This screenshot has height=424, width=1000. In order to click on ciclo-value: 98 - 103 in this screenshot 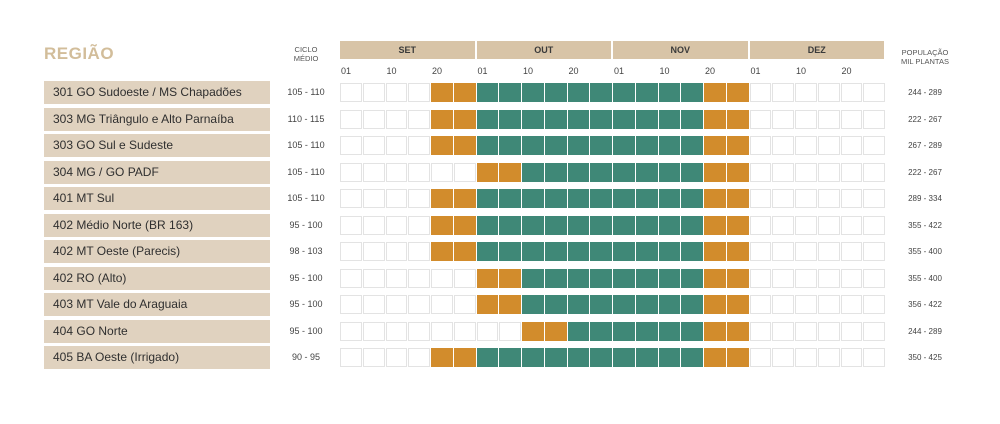, I will do `click(306, 251)`.